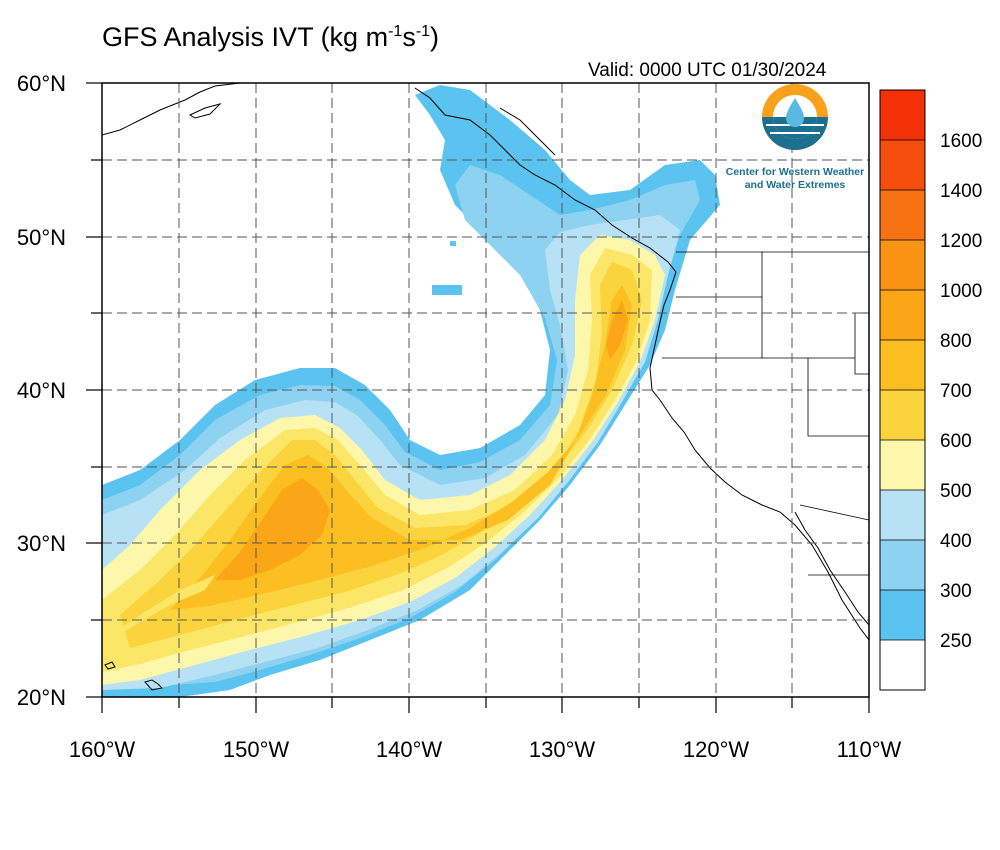 Image resolution: width=1000 pixels, height=850 pixels. I want to click on ivt-streak, so click(158, 611).